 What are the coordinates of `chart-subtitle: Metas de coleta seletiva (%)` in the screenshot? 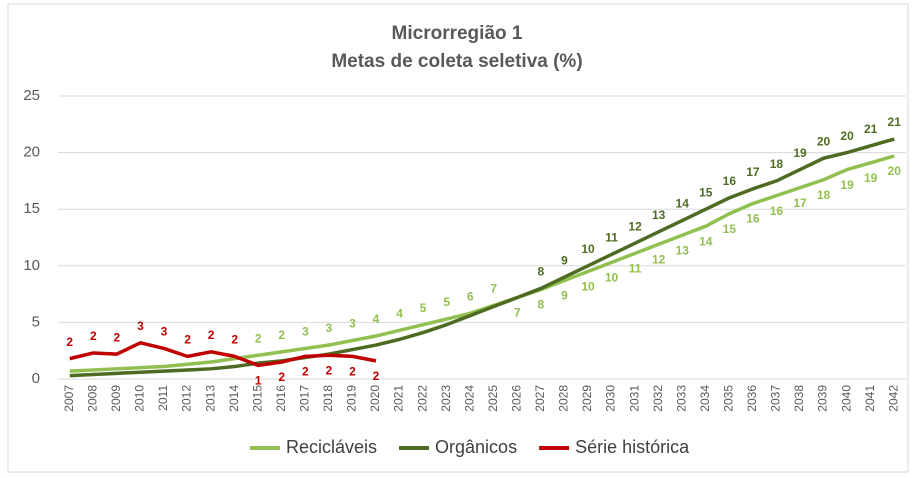 It's located at (456, 61).